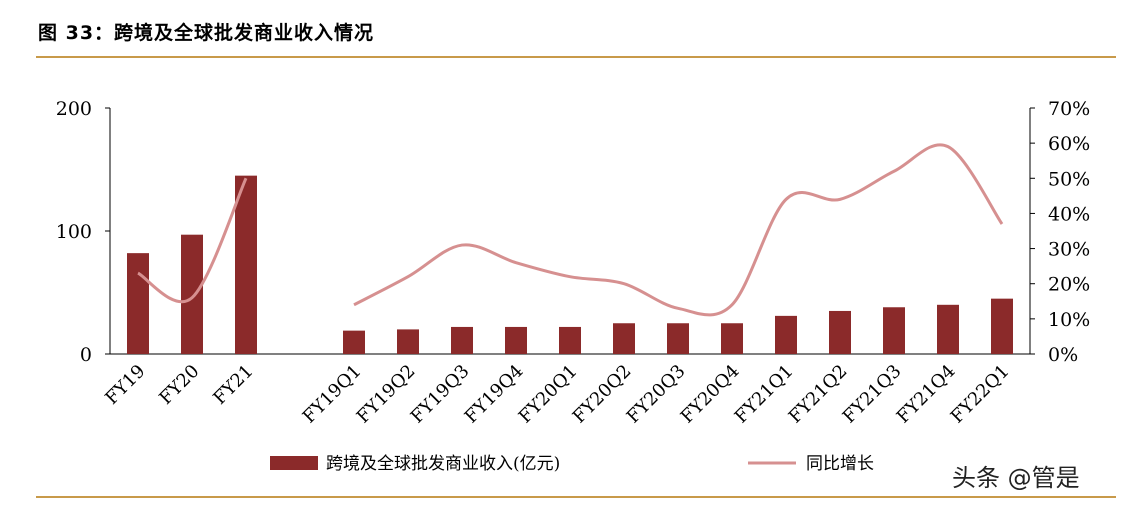 Image resolution: width=1146 pixels, height=508 pixels. Describe the element at coordinates (840, 332) in the screenshot. I see `bar-FY21Q2` at that location.